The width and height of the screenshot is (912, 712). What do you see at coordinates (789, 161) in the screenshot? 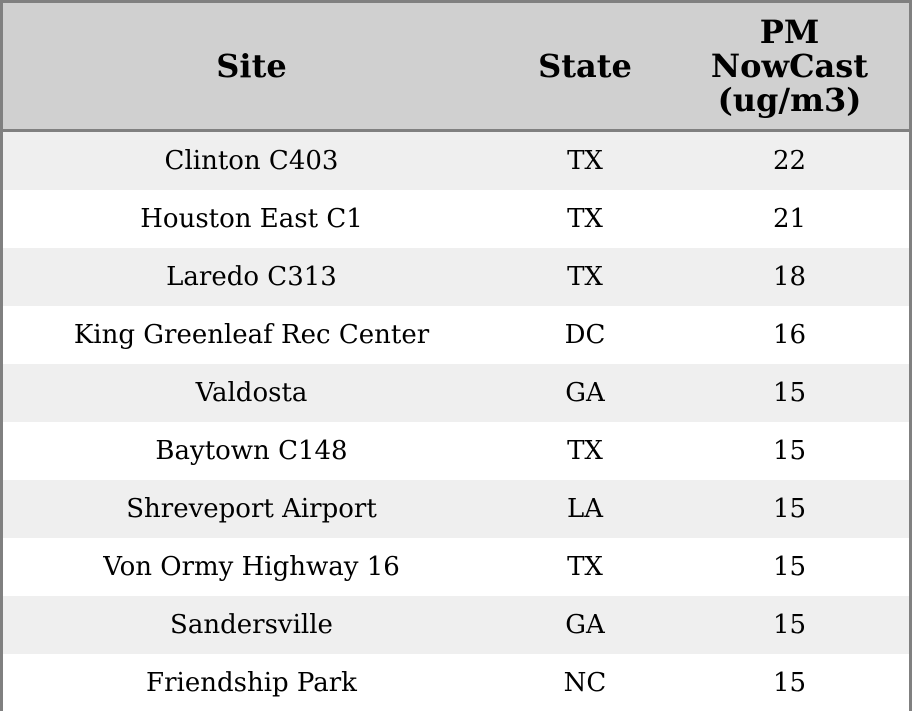
I see `table-cell: 22` at bounding box center [789, 161].